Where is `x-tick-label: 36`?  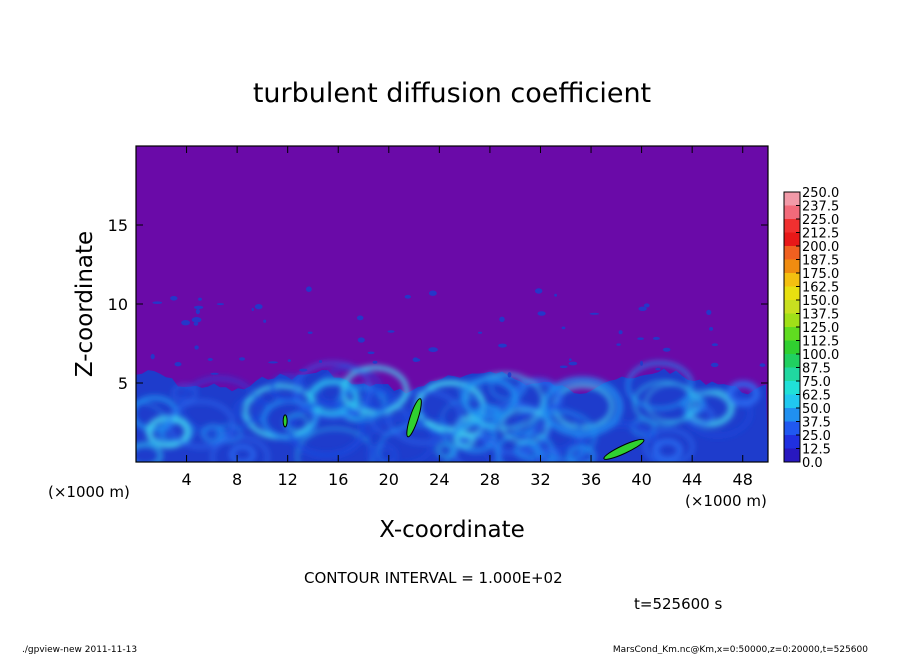
x-tick-label: 36 is located at coordinates (591, 479).